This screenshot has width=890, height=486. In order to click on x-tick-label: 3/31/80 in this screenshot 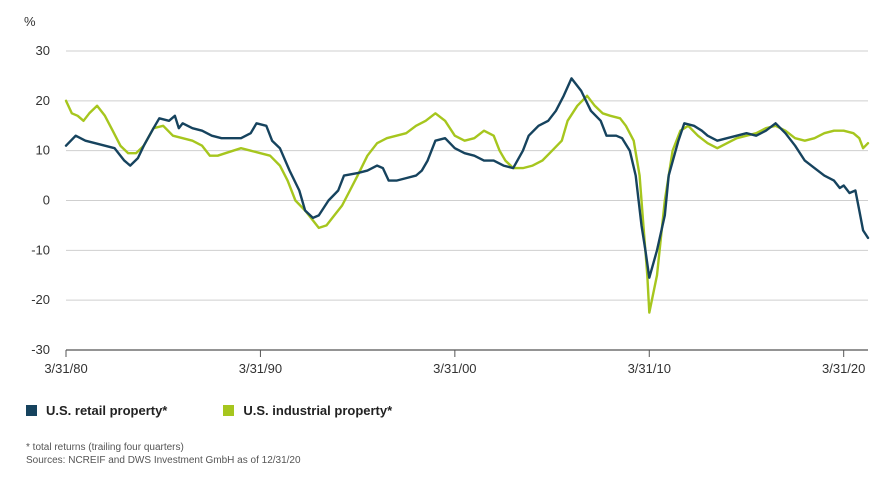, I will do `click(65, 368)`.